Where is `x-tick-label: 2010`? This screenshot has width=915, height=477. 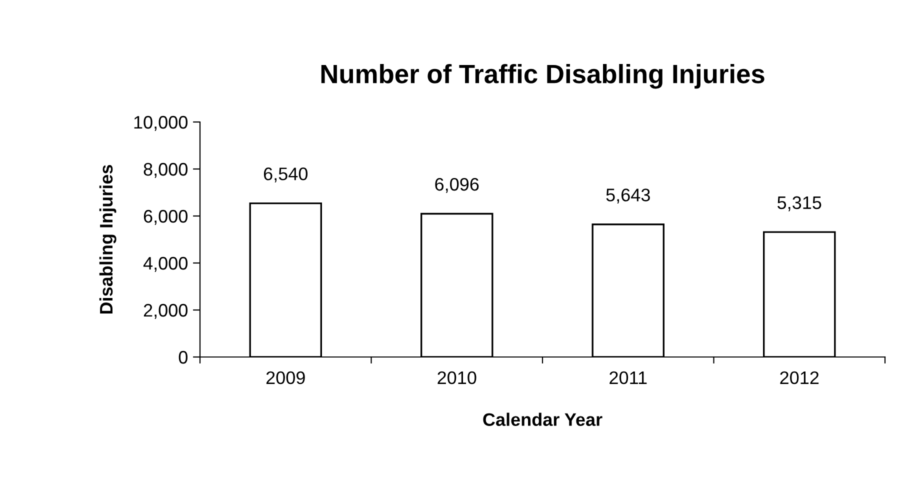 x-tick-label: 2010 is located at coordinates (457, 377).